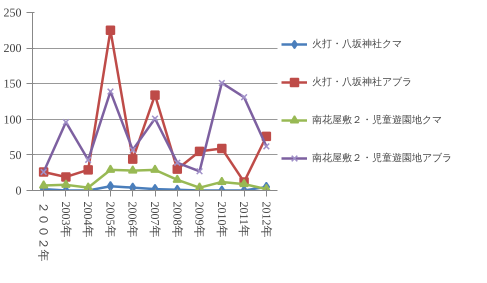 The width and height of the screenshot is (487, 283). What do you see at coordinates (133, 220) in the screenshot?
I see `x-tick-label: 2006年` at bounding box center [133, 220].